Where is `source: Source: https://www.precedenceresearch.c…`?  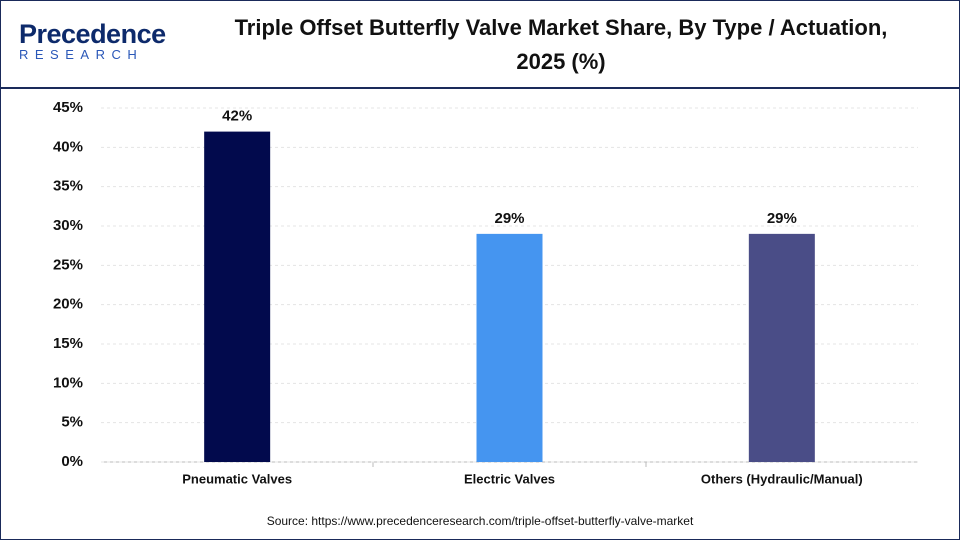
source: Source: https://www.precedenceresearch.c… is located at coordinates (480, 521).